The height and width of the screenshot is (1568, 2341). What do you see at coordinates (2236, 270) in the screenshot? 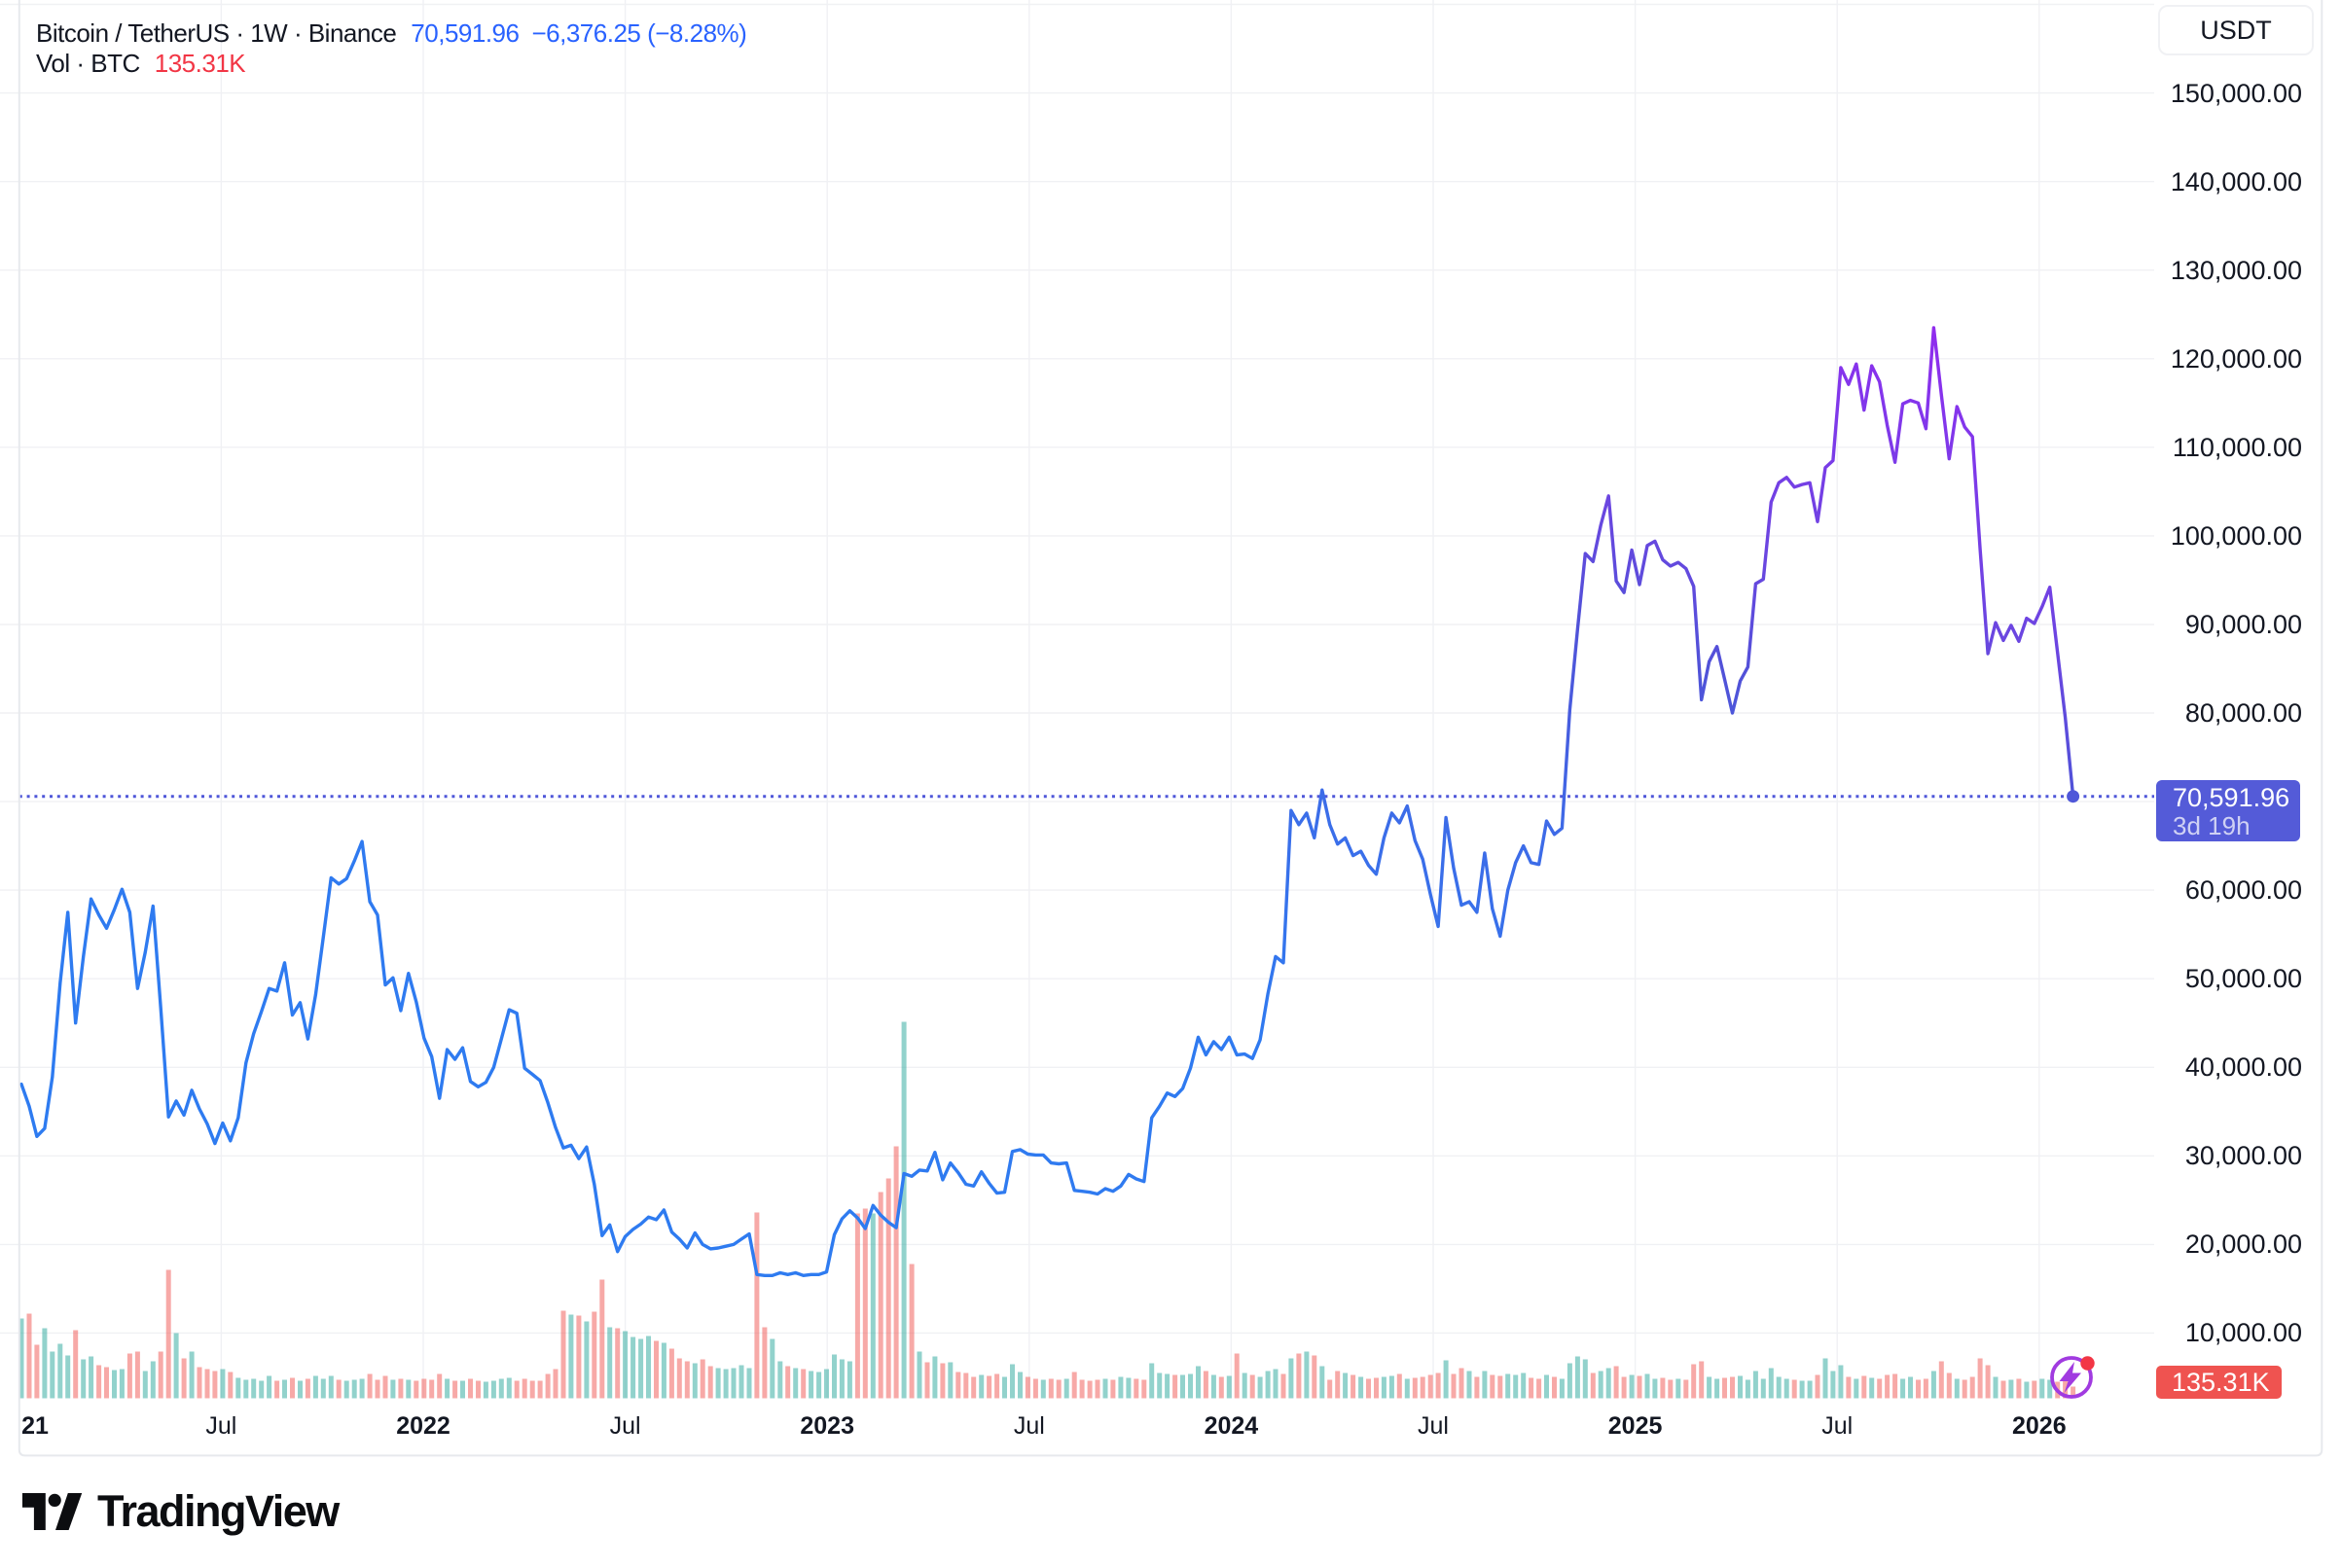
I see `price-tick-label: 130,000.00` at bounding box center [2236, 270].